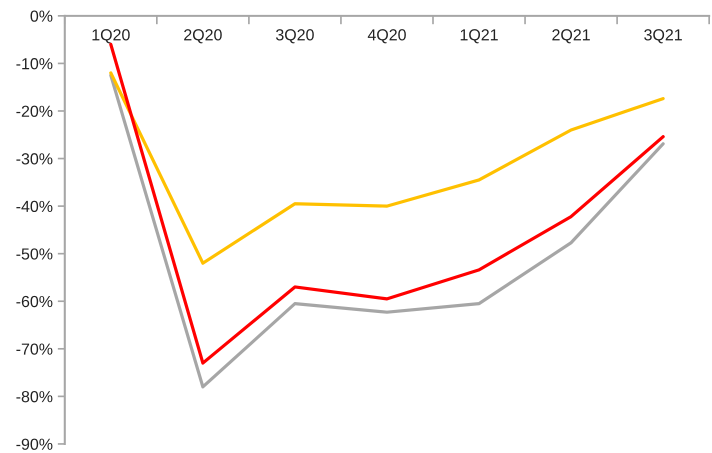 The height and width of the screenshot is (453, 712). Describe the element at coordinates (34, 396) in the screenshot. I see `y-tick-label: -80%` at that location.